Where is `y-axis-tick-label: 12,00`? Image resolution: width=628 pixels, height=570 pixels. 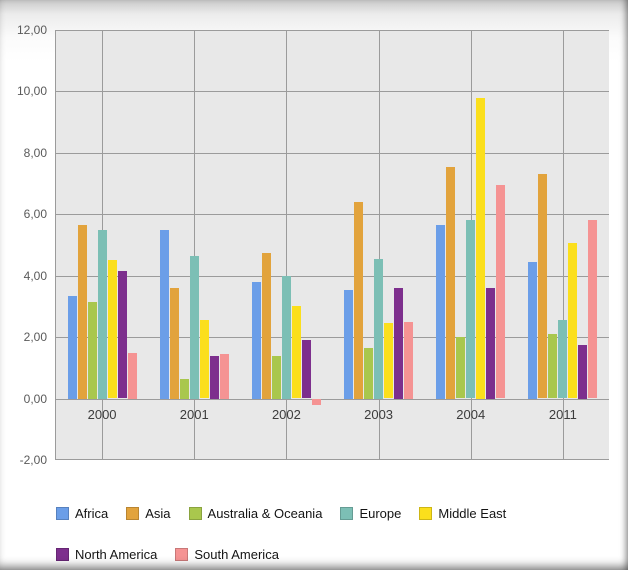 y-axis-tick-label: 12,00 is located at coordinates (31, 30).